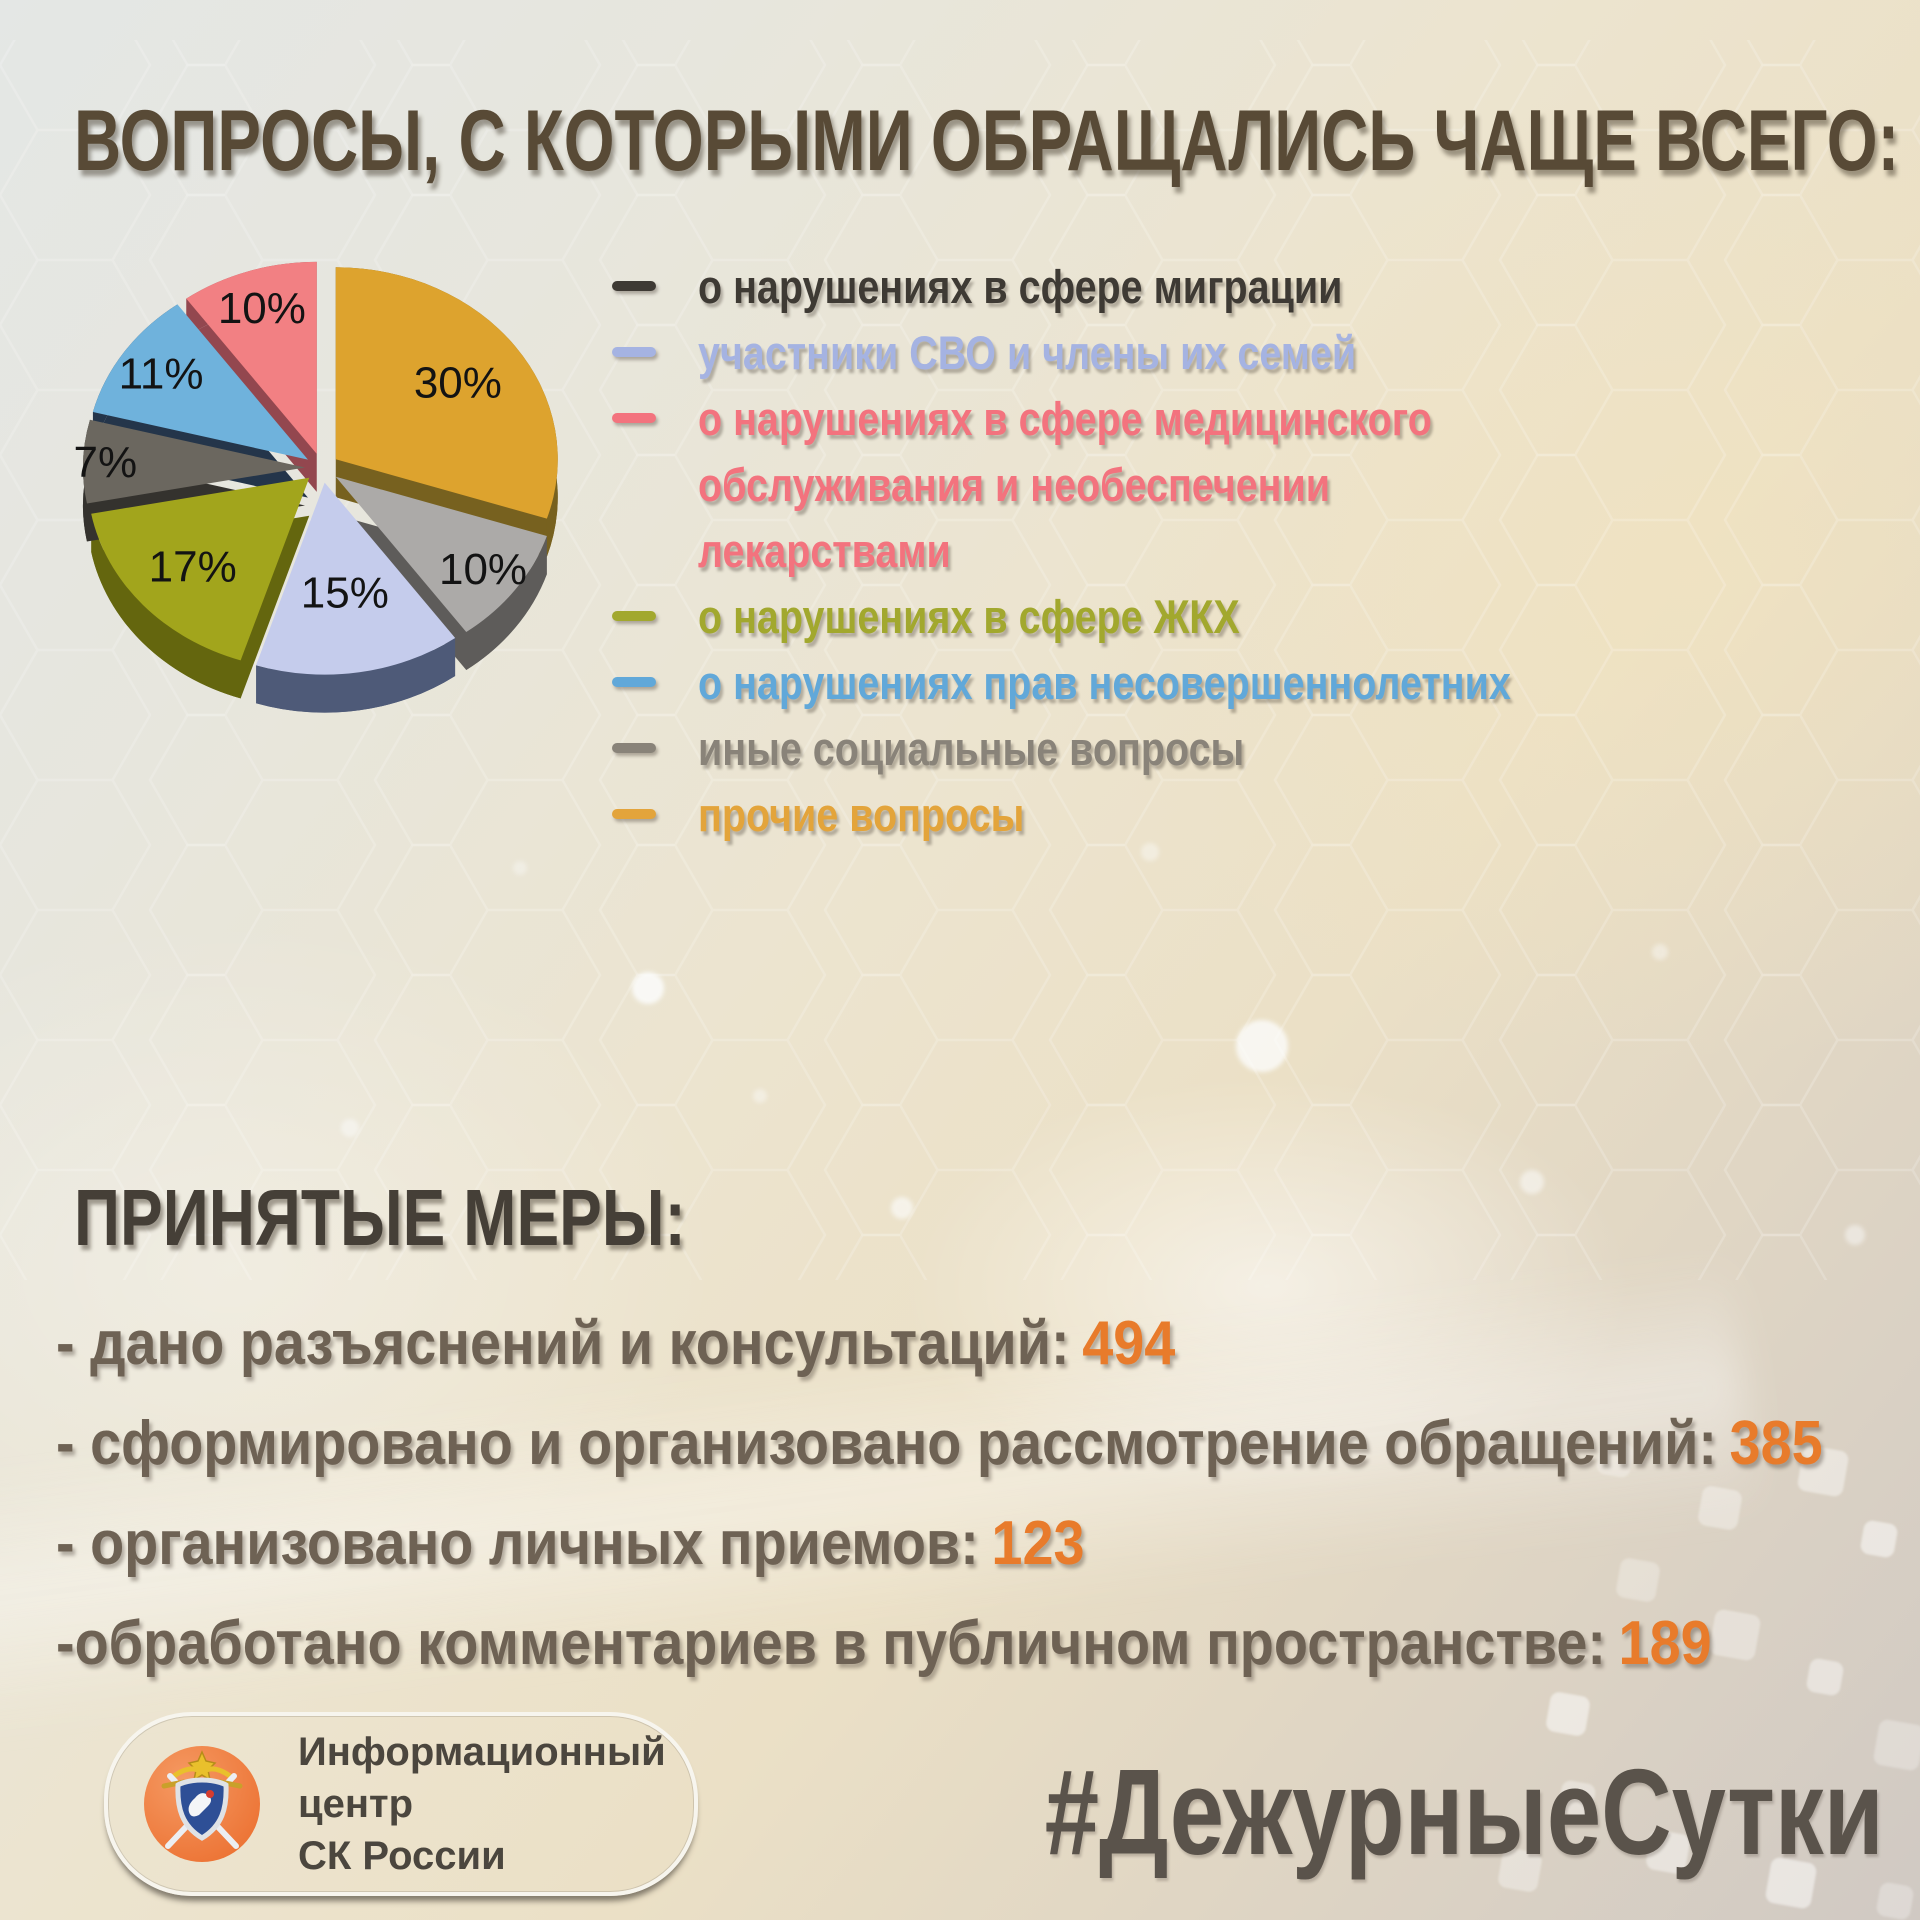 This screenshot has width=1920, height=1921. What do you see at coordinates (1129, 1343) in the screenshot?
I see `measure-value: 494` at bounding box center [1129, 1343].